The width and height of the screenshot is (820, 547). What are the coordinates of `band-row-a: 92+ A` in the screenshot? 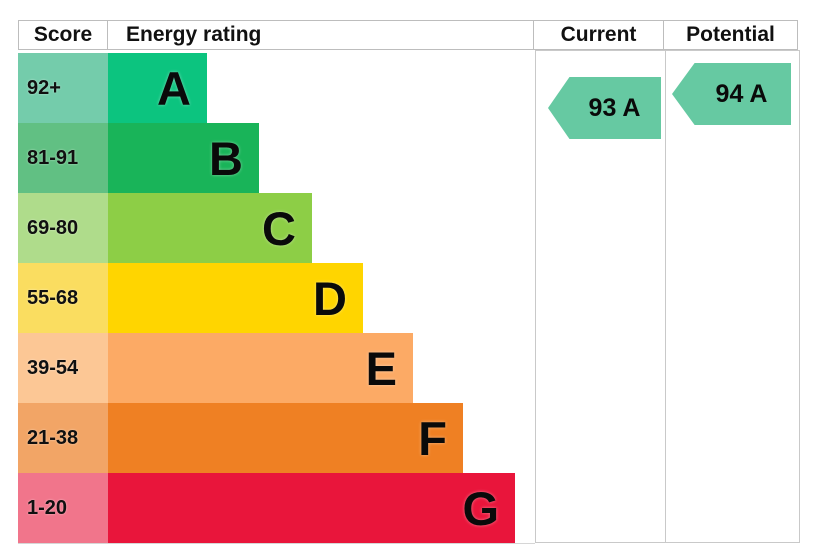 It's located at (276, 88).